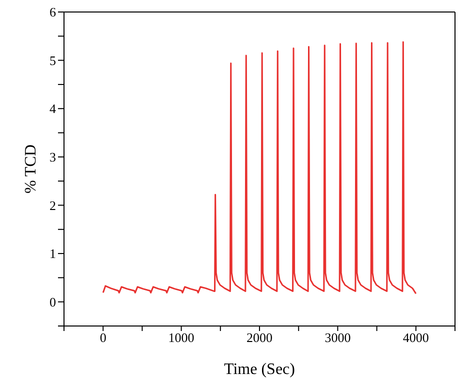  What do you see at coordinates (31, 169) in the screenshot?
I see `y-axis-title: % TCD` at bounding box center [31, 169].